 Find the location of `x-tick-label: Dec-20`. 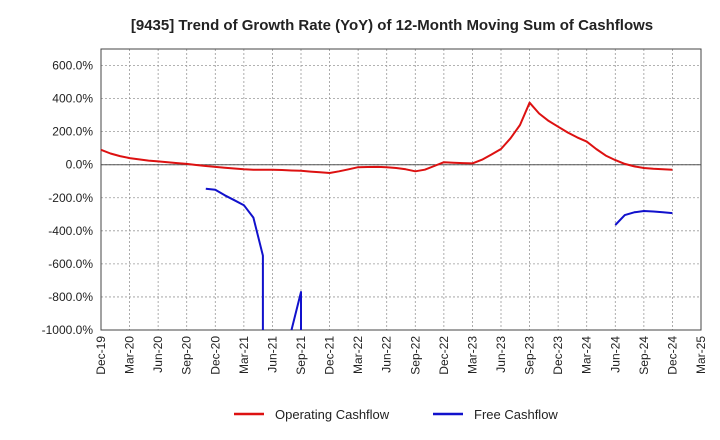

x-tick-label: Dec-20 is located at coordinates (215, 355).